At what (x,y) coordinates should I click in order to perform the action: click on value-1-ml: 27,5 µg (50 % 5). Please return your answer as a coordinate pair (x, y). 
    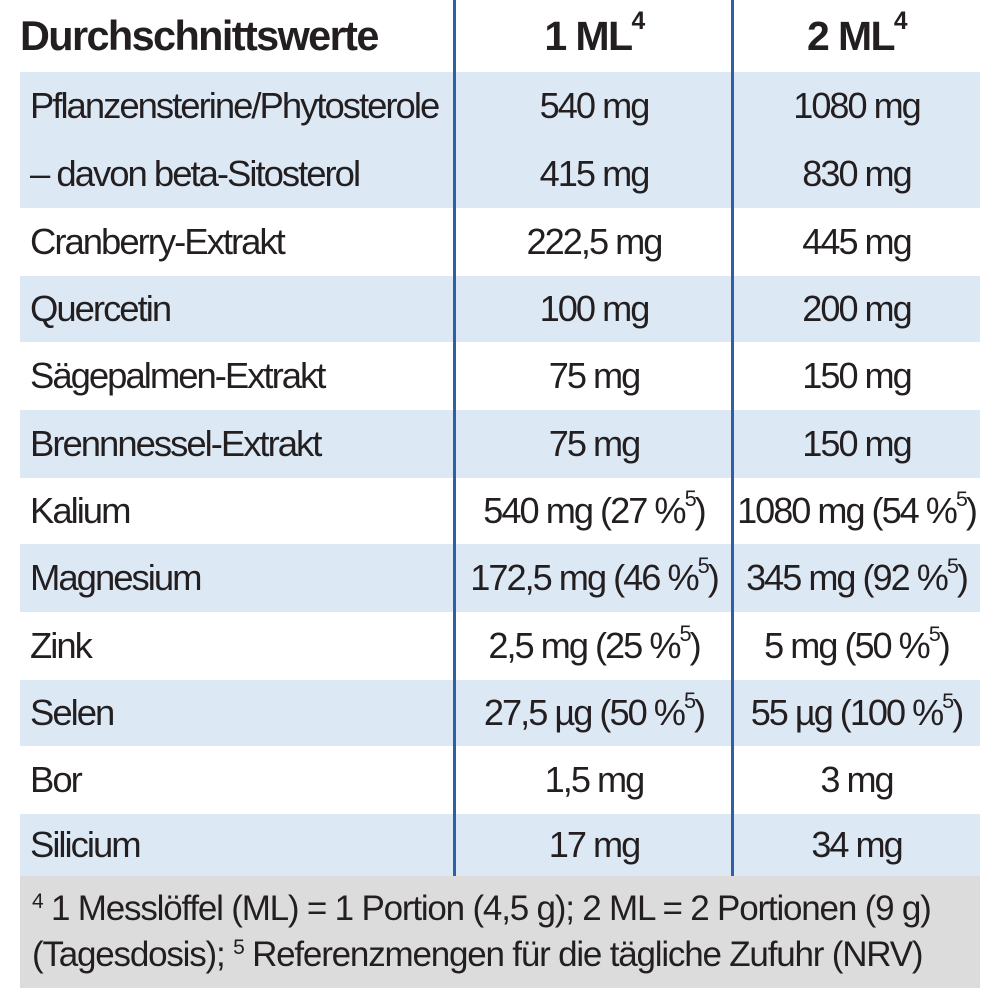
    Looking at the image, I should click on (594, 710).